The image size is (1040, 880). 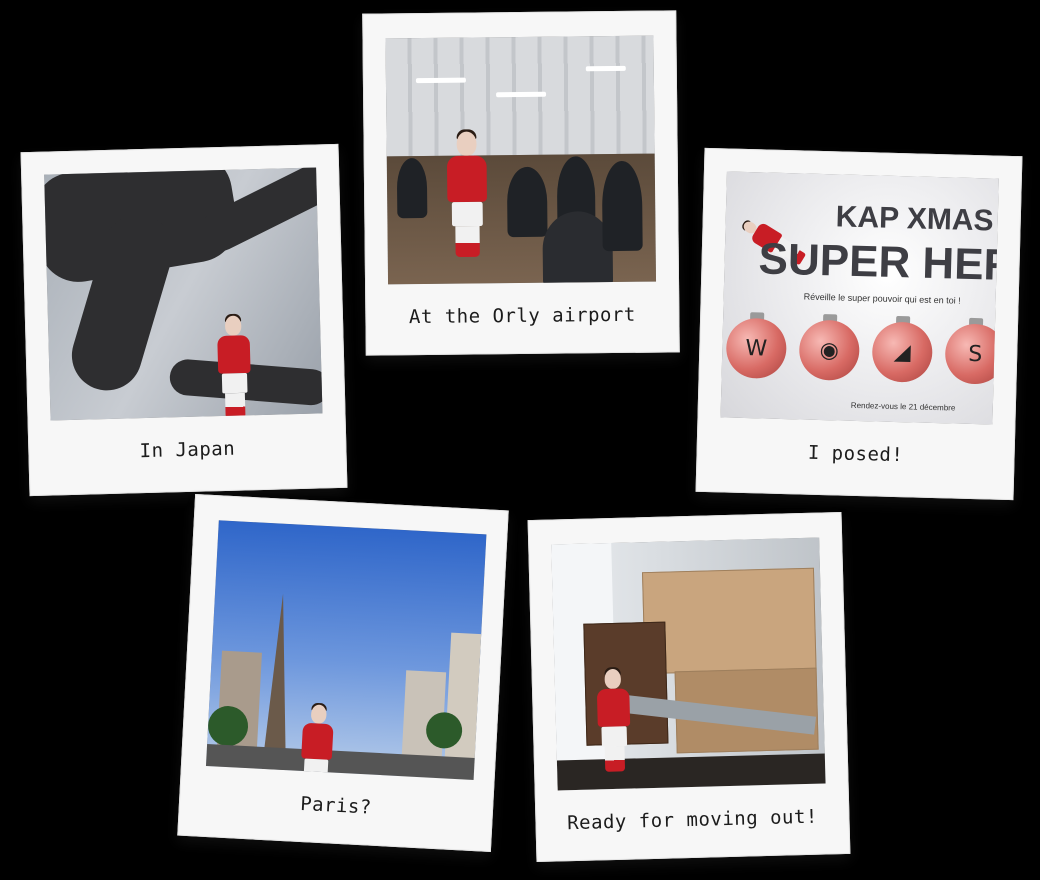 I want to click on poster-title-line2: SUPER HER, so click(x=878, y=262).